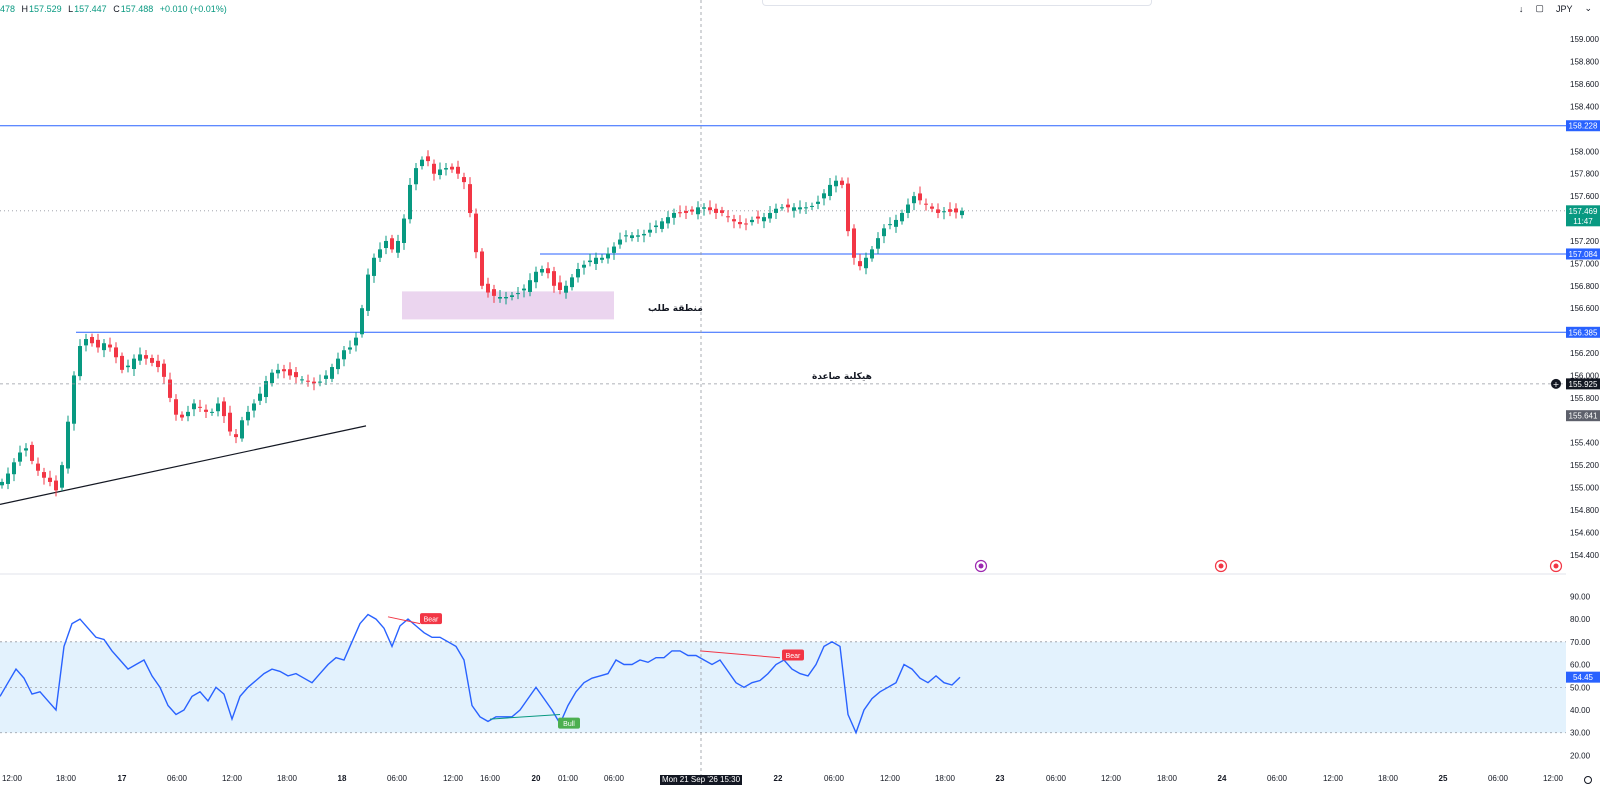 Image resolution: width=1600 pixels, height=785 pixels. I want to click on price-label-157084-text: 157.084, so click(1583, 254).